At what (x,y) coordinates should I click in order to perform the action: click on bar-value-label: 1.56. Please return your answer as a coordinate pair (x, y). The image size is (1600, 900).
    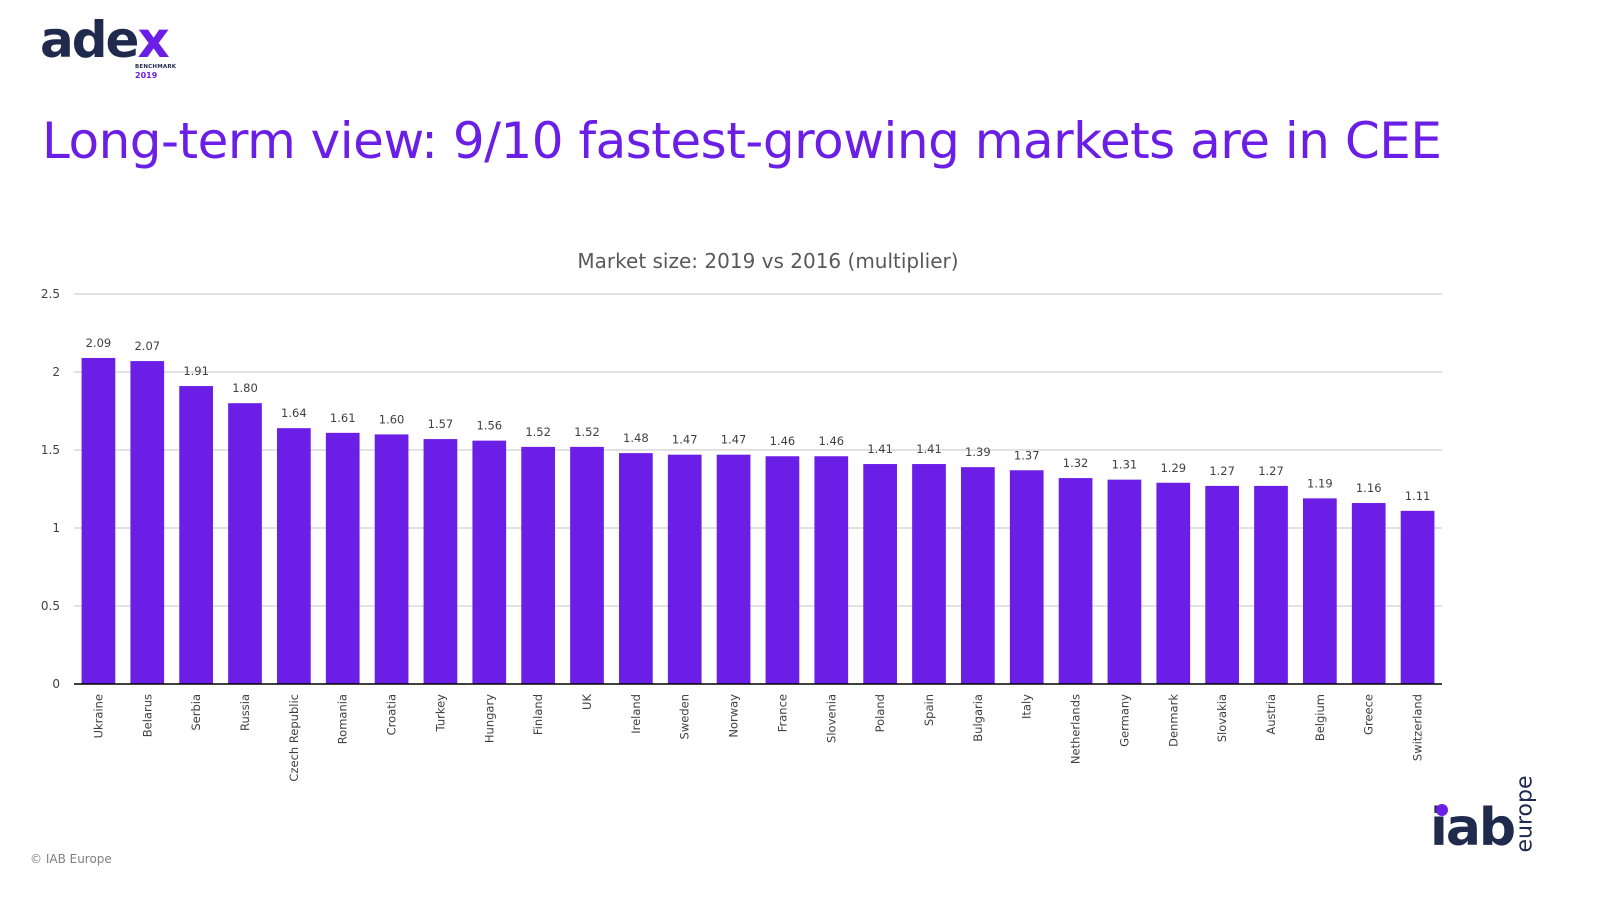
    Looking at the image, I should click on (489, 426).